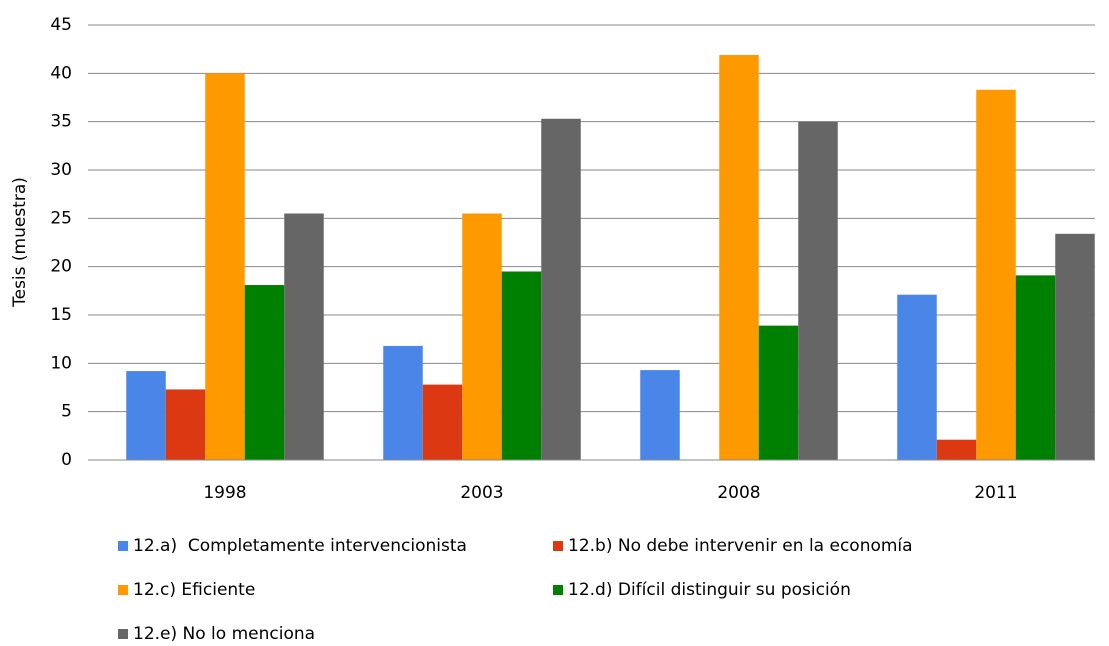 The image size is (1109, 646). What do you see at coordinates (61, 170) in the screenshot?
I see `y-tick-label: 30` at bounding box center [61, 170].